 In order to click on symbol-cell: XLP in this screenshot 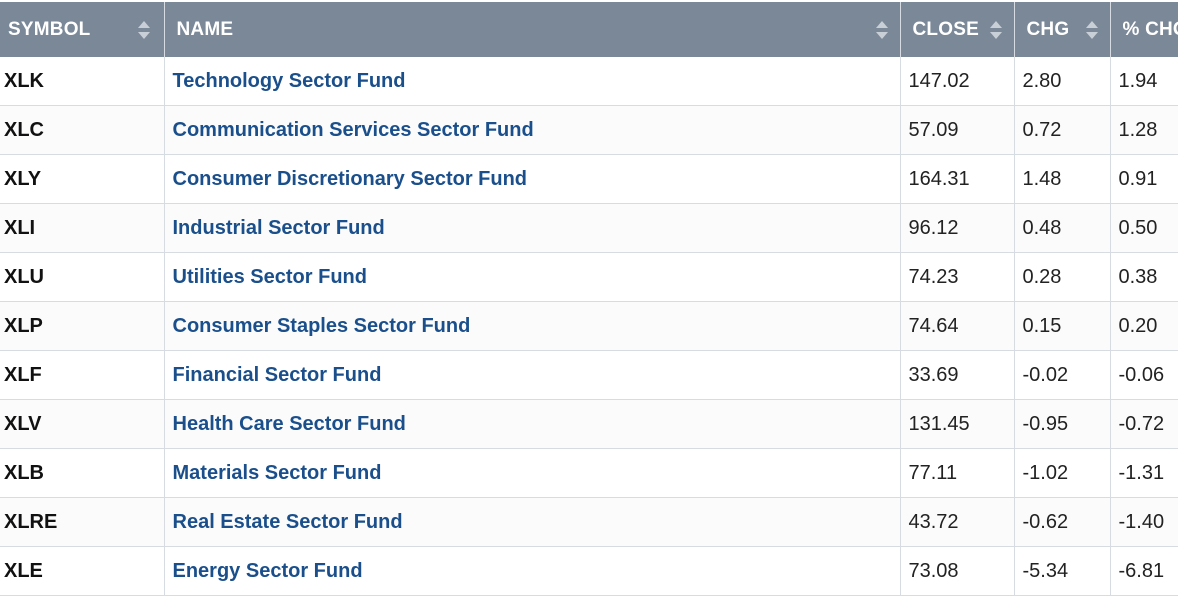, I will do `click(82, 326)`.